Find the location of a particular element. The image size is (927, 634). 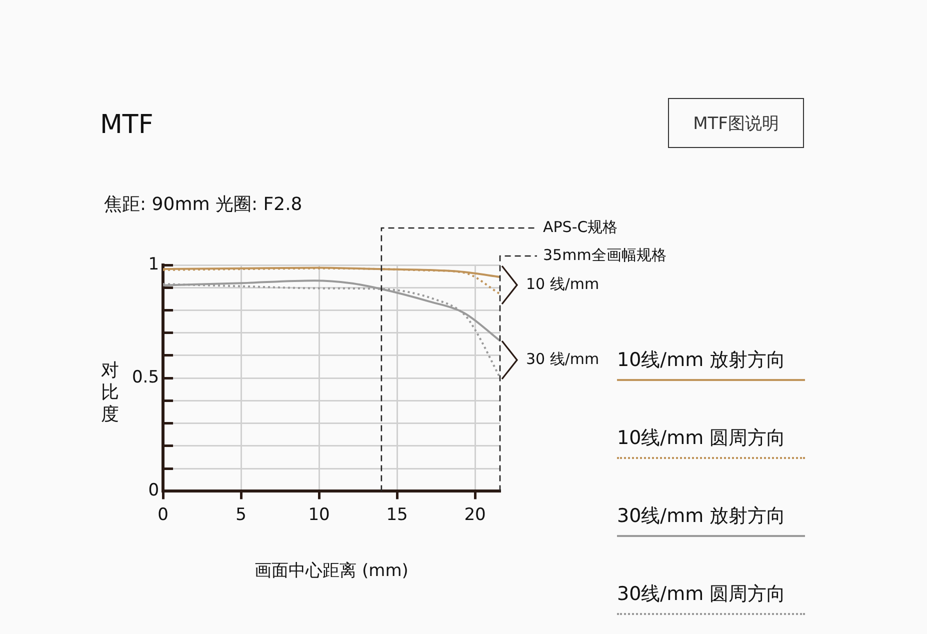

text: 30线/mm 放射方向 is located at coordinates (711, 520).